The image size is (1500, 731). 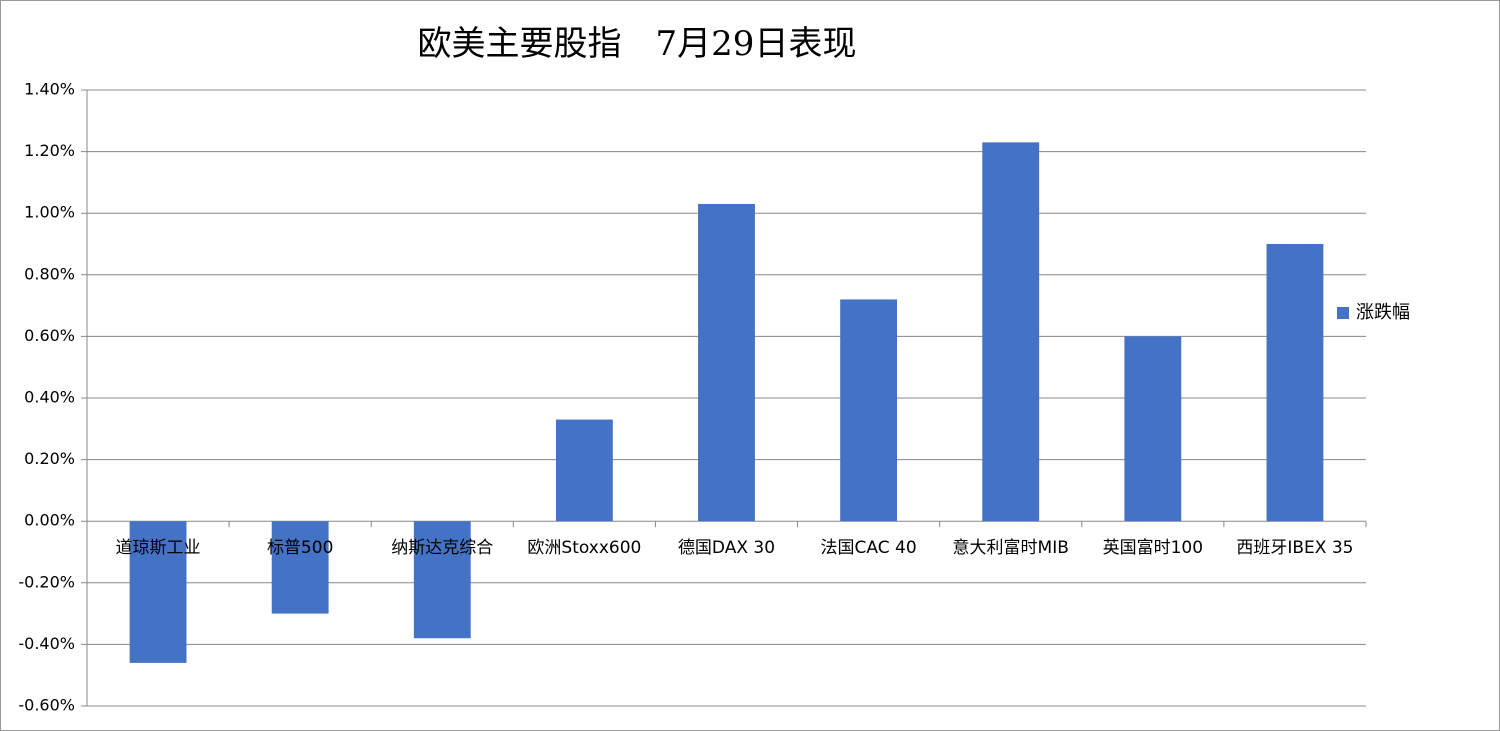 What do you see at coordinates (1294, 548) in the screenshot?
I see `x-tick-label: 西班牙IBEX 35` at bounding box center [1294, 548].